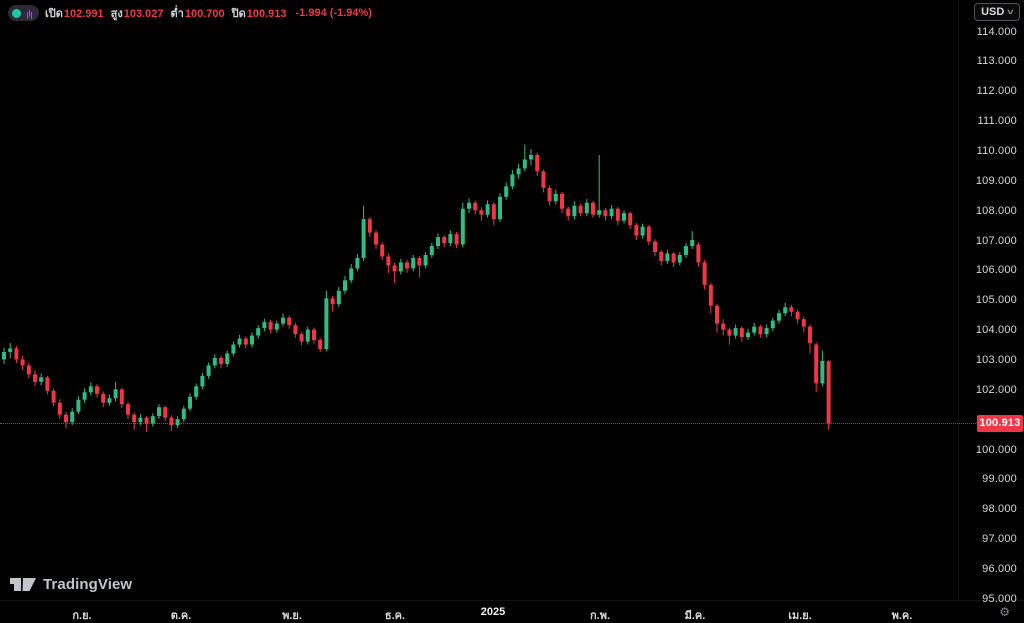  What do you see at coordinates (902, 616) in the screenshot?
I see `x-tick-label: พ.ค.` at bounding box center [902, 616].